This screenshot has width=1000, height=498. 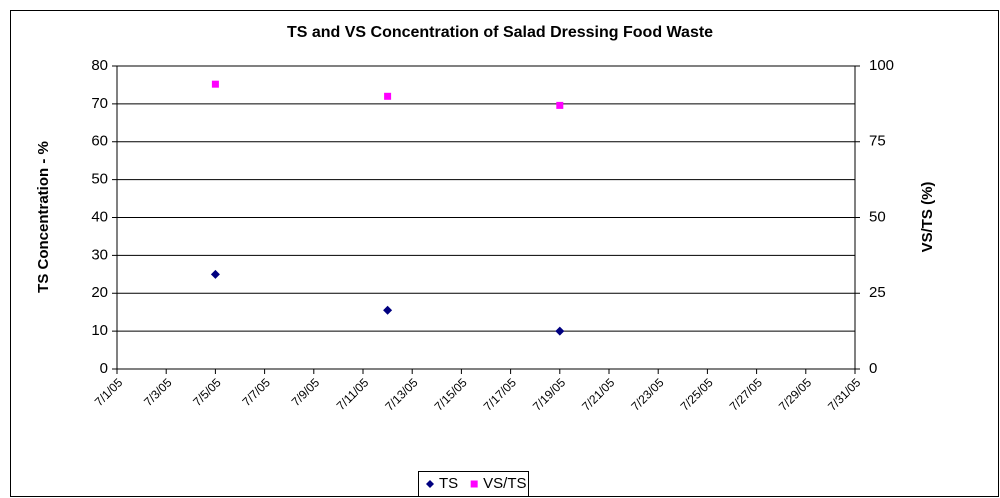 What do you see at coordinates (99, 292) in the screenshot?
I see `y-tick-label: 20` at bounding box center [99, 292].